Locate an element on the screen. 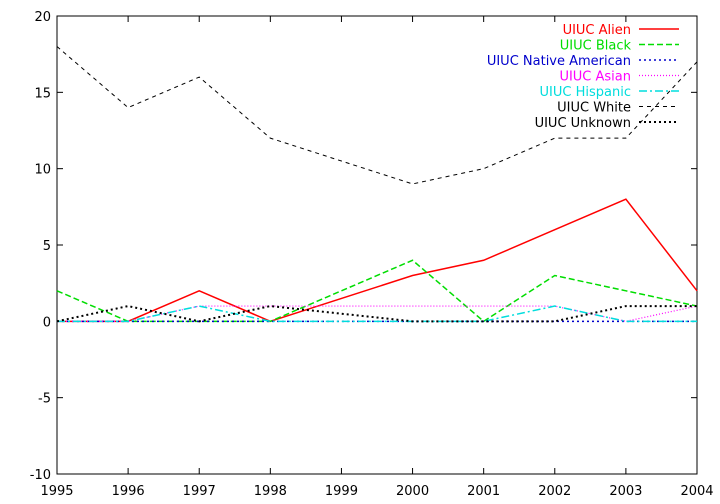 The image size is (720, 504). x-tick-label: 2002 is located at coordinates (554, 491).